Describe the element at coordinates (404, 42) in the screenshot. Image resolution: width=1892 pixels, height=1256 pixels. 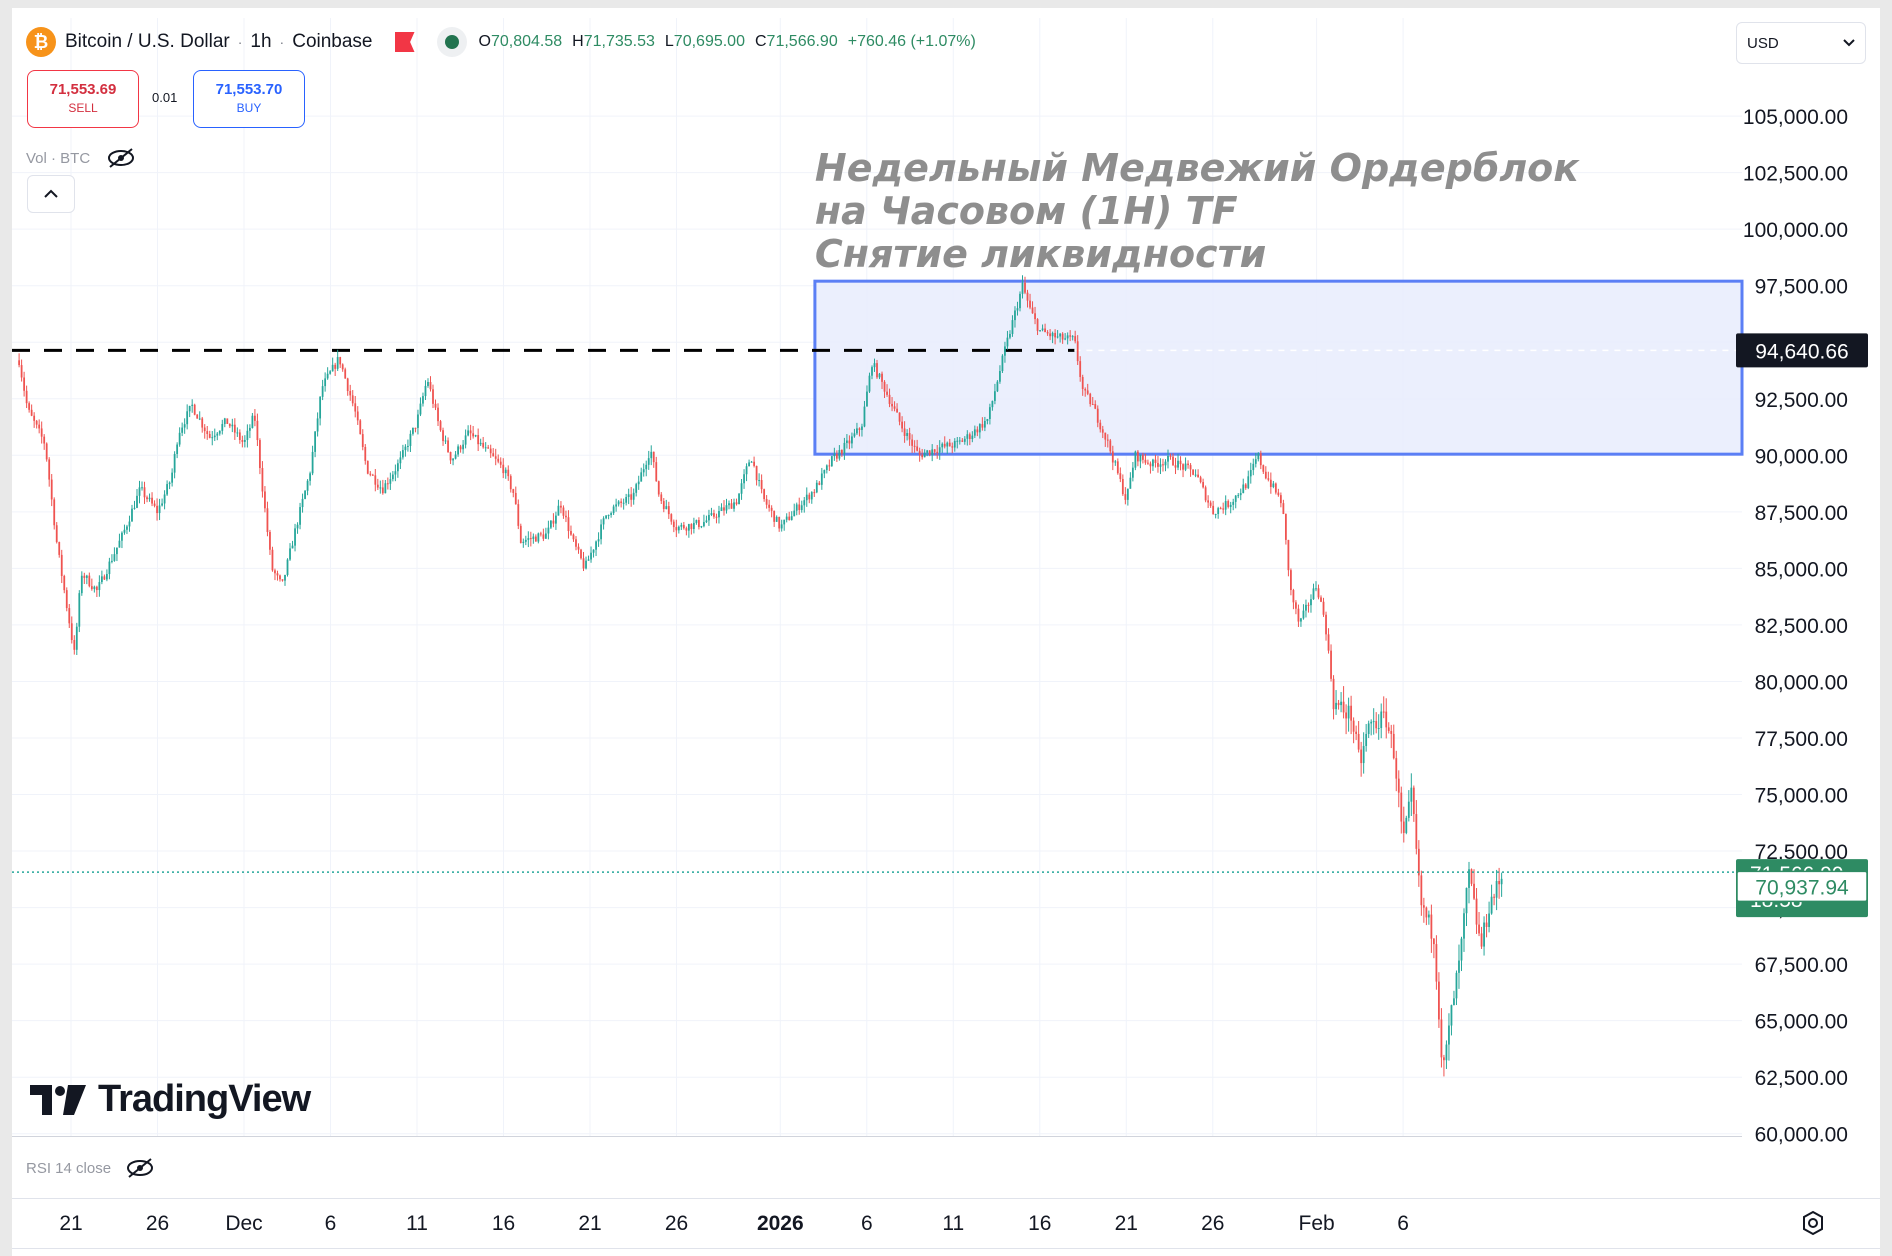
I see `flag-icon` at that location.